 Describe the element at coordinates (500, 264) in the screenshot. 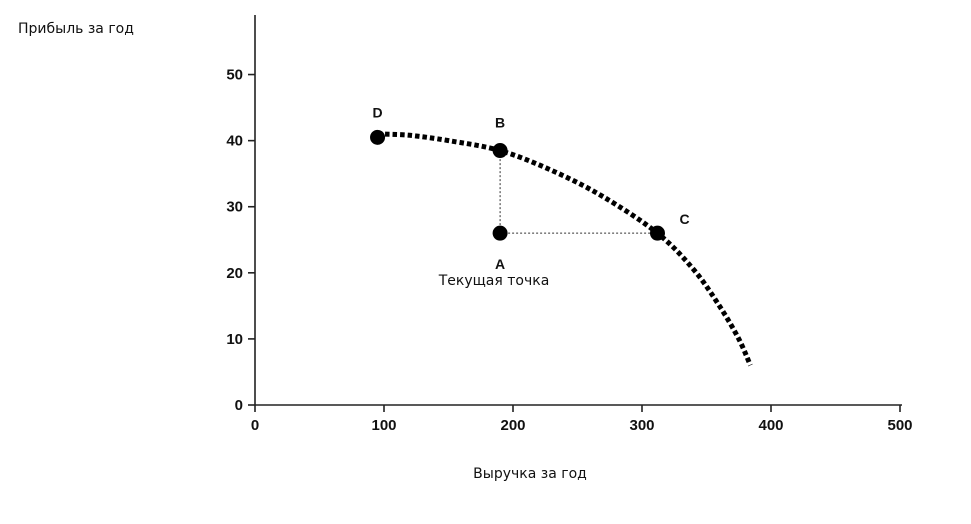

I see `point-label-a: A` at that location.